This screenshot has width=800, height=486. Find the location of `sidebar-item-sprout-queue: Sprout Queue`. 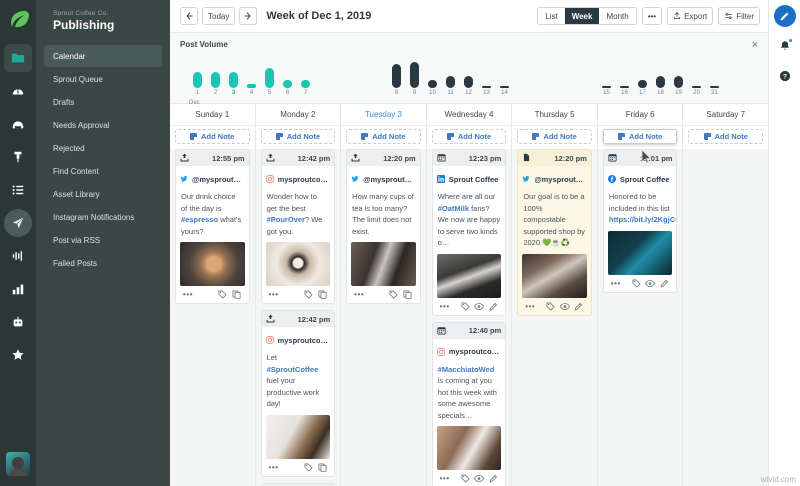

sidebar-item-sprout-queue: Sprout Queue is located at coordinates (78, 79).